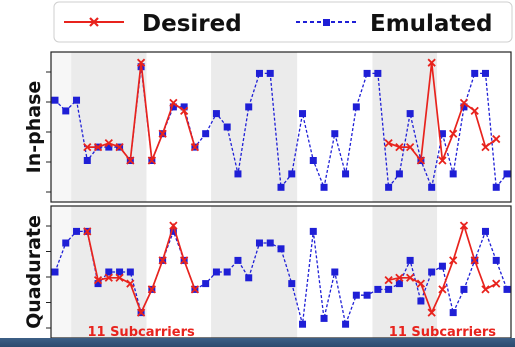  Describe the element at coordinates (34, 127) in the screenshot. I see `y-axis-label: In-phase` at that location.